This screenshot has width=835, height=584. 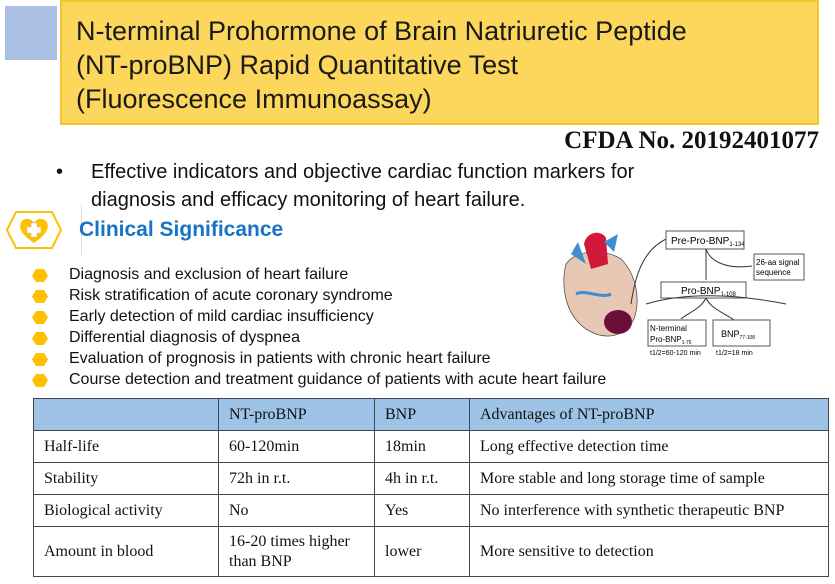 I want to click on signal-label-2: sequence, so click(x=773, y=272).